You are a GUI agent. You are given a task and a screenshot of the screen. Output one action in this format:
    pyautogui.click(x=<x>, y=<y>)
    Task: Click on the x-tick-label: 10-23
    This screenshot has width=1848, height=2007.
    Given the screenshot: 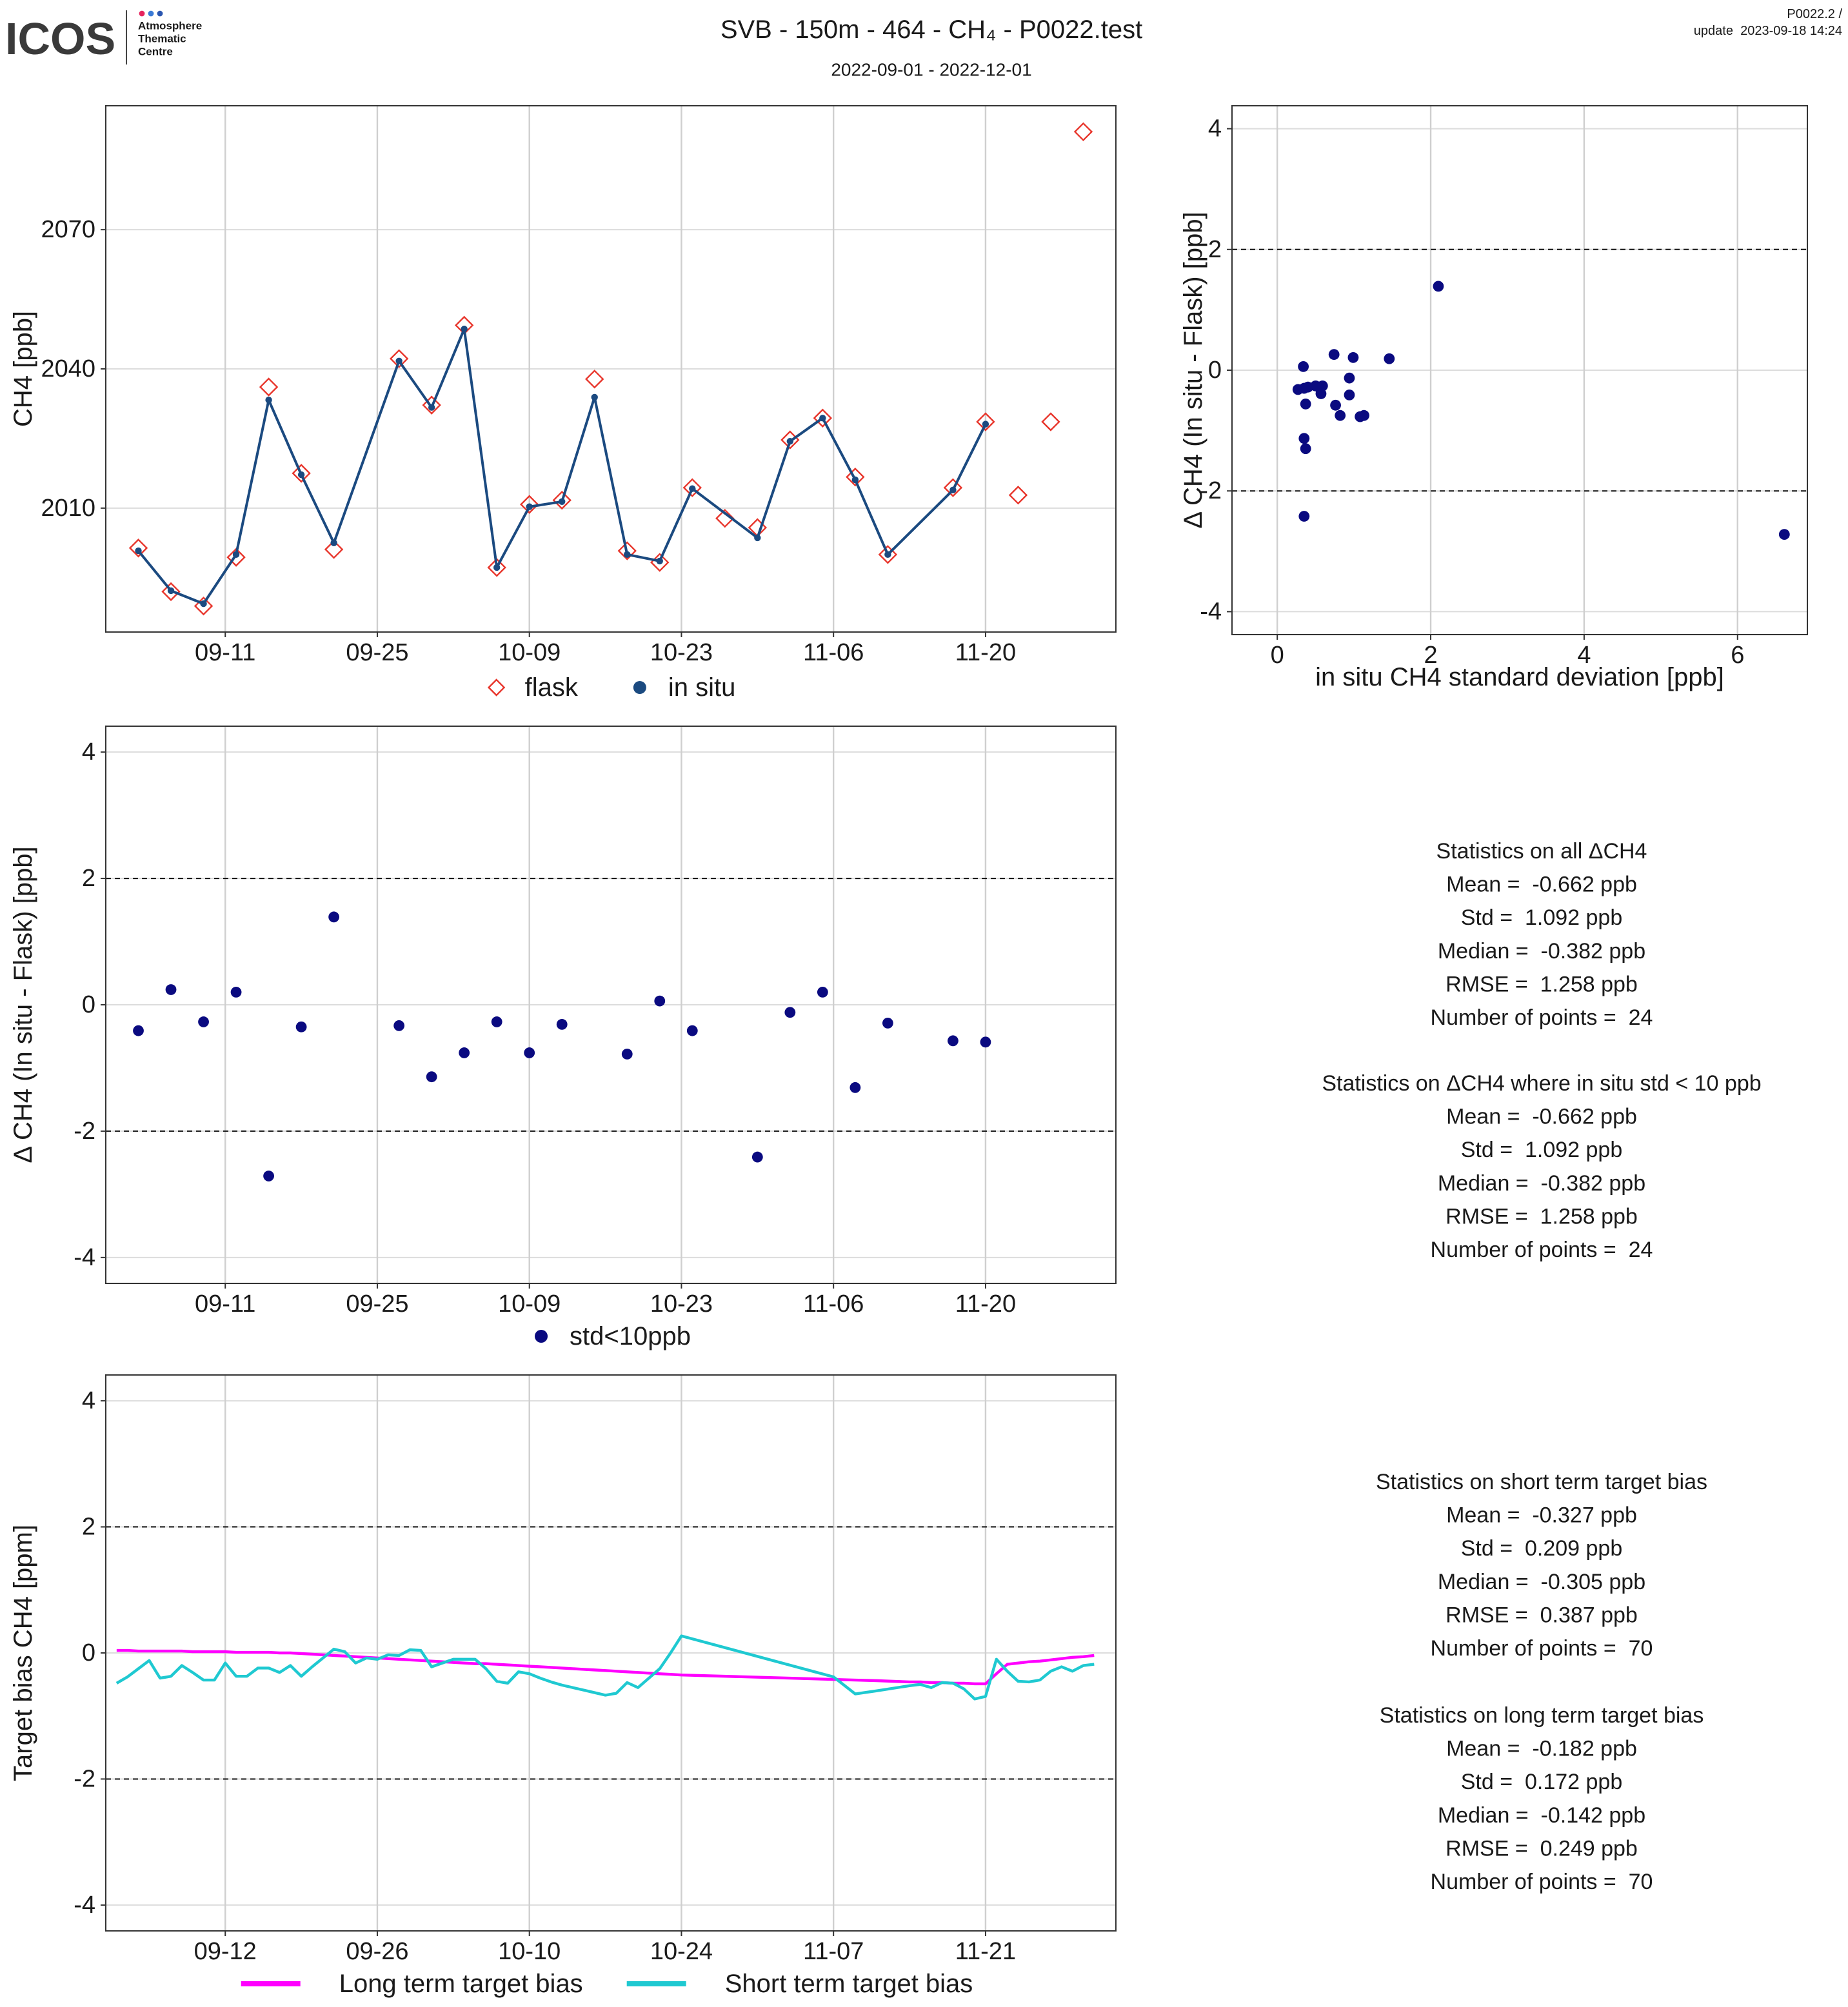 What is the action you would take?
    pyautogui.click(x=682, y=1304)
    